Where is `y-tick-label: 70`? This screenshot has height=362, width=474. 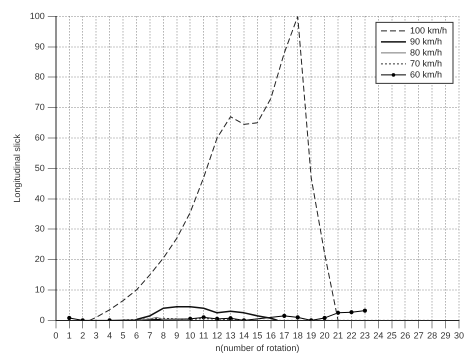 y-tick-label: 70 is located at coordinates (39, 107).